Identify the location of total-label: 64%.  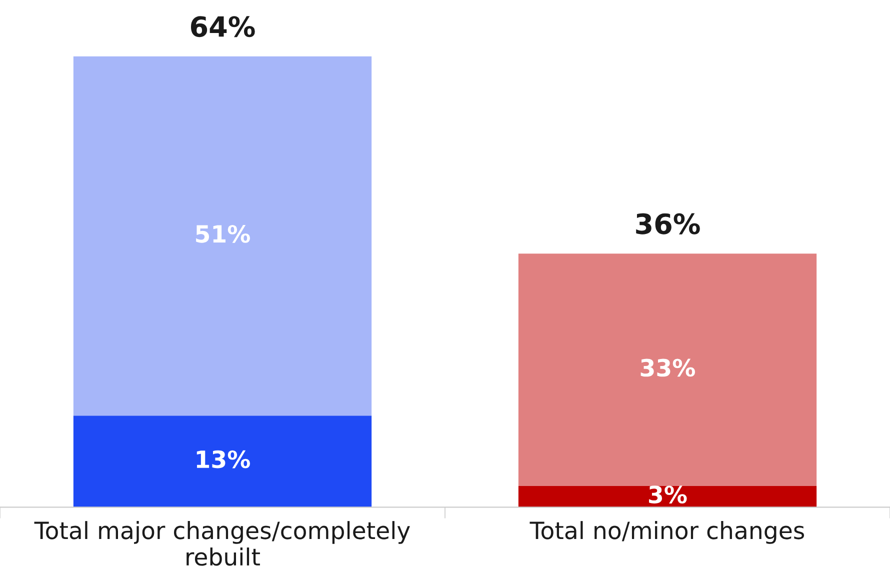
(222, 27).